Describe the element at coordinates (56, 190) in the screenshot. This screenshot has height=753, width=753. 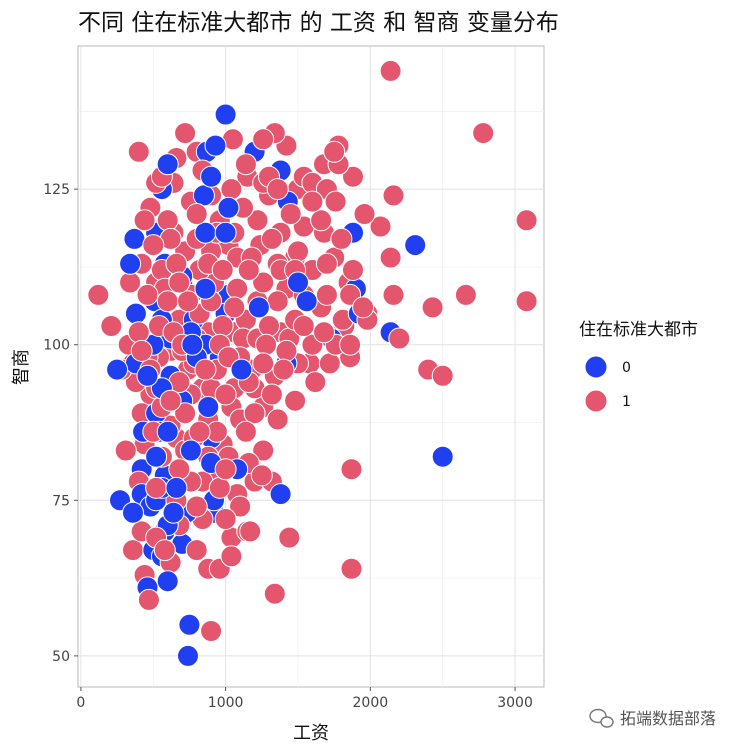
I see `y-tick-label: 125` at that location.